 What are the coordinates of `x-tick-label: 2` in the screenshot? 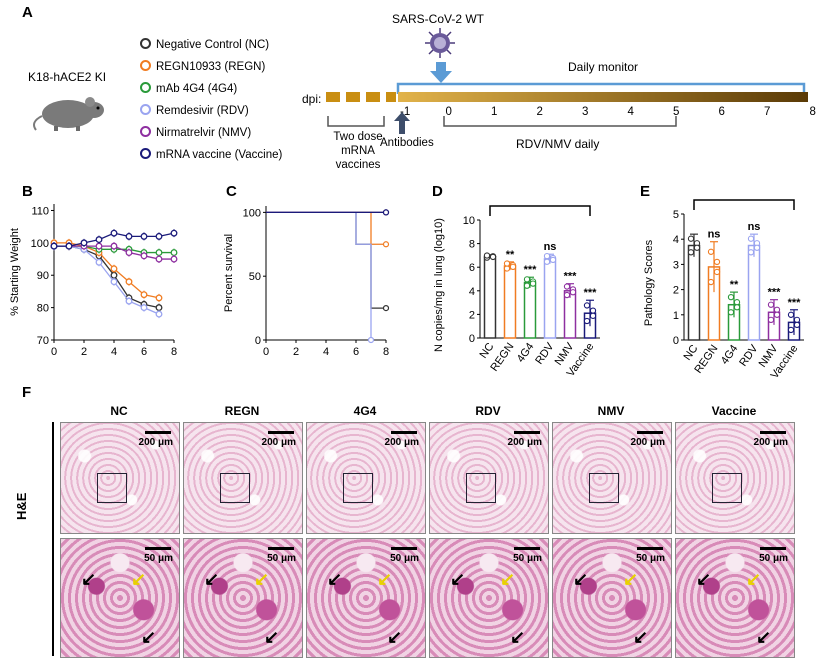 It's located at (84, 352).